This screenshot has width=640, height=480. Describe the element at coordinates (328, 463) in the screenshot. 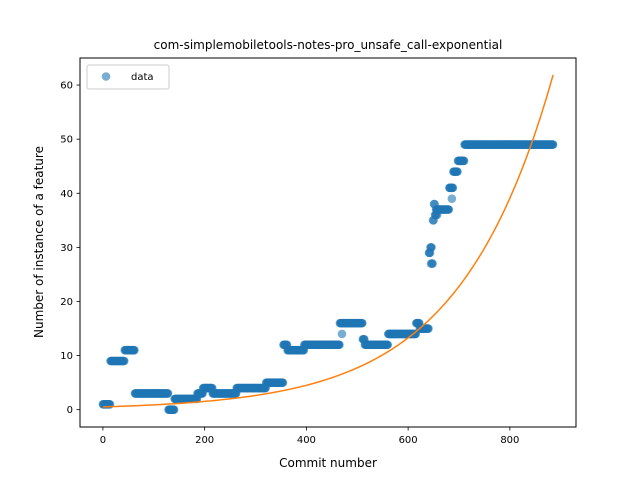

I see `x-axis-label: Commit number` at that location.